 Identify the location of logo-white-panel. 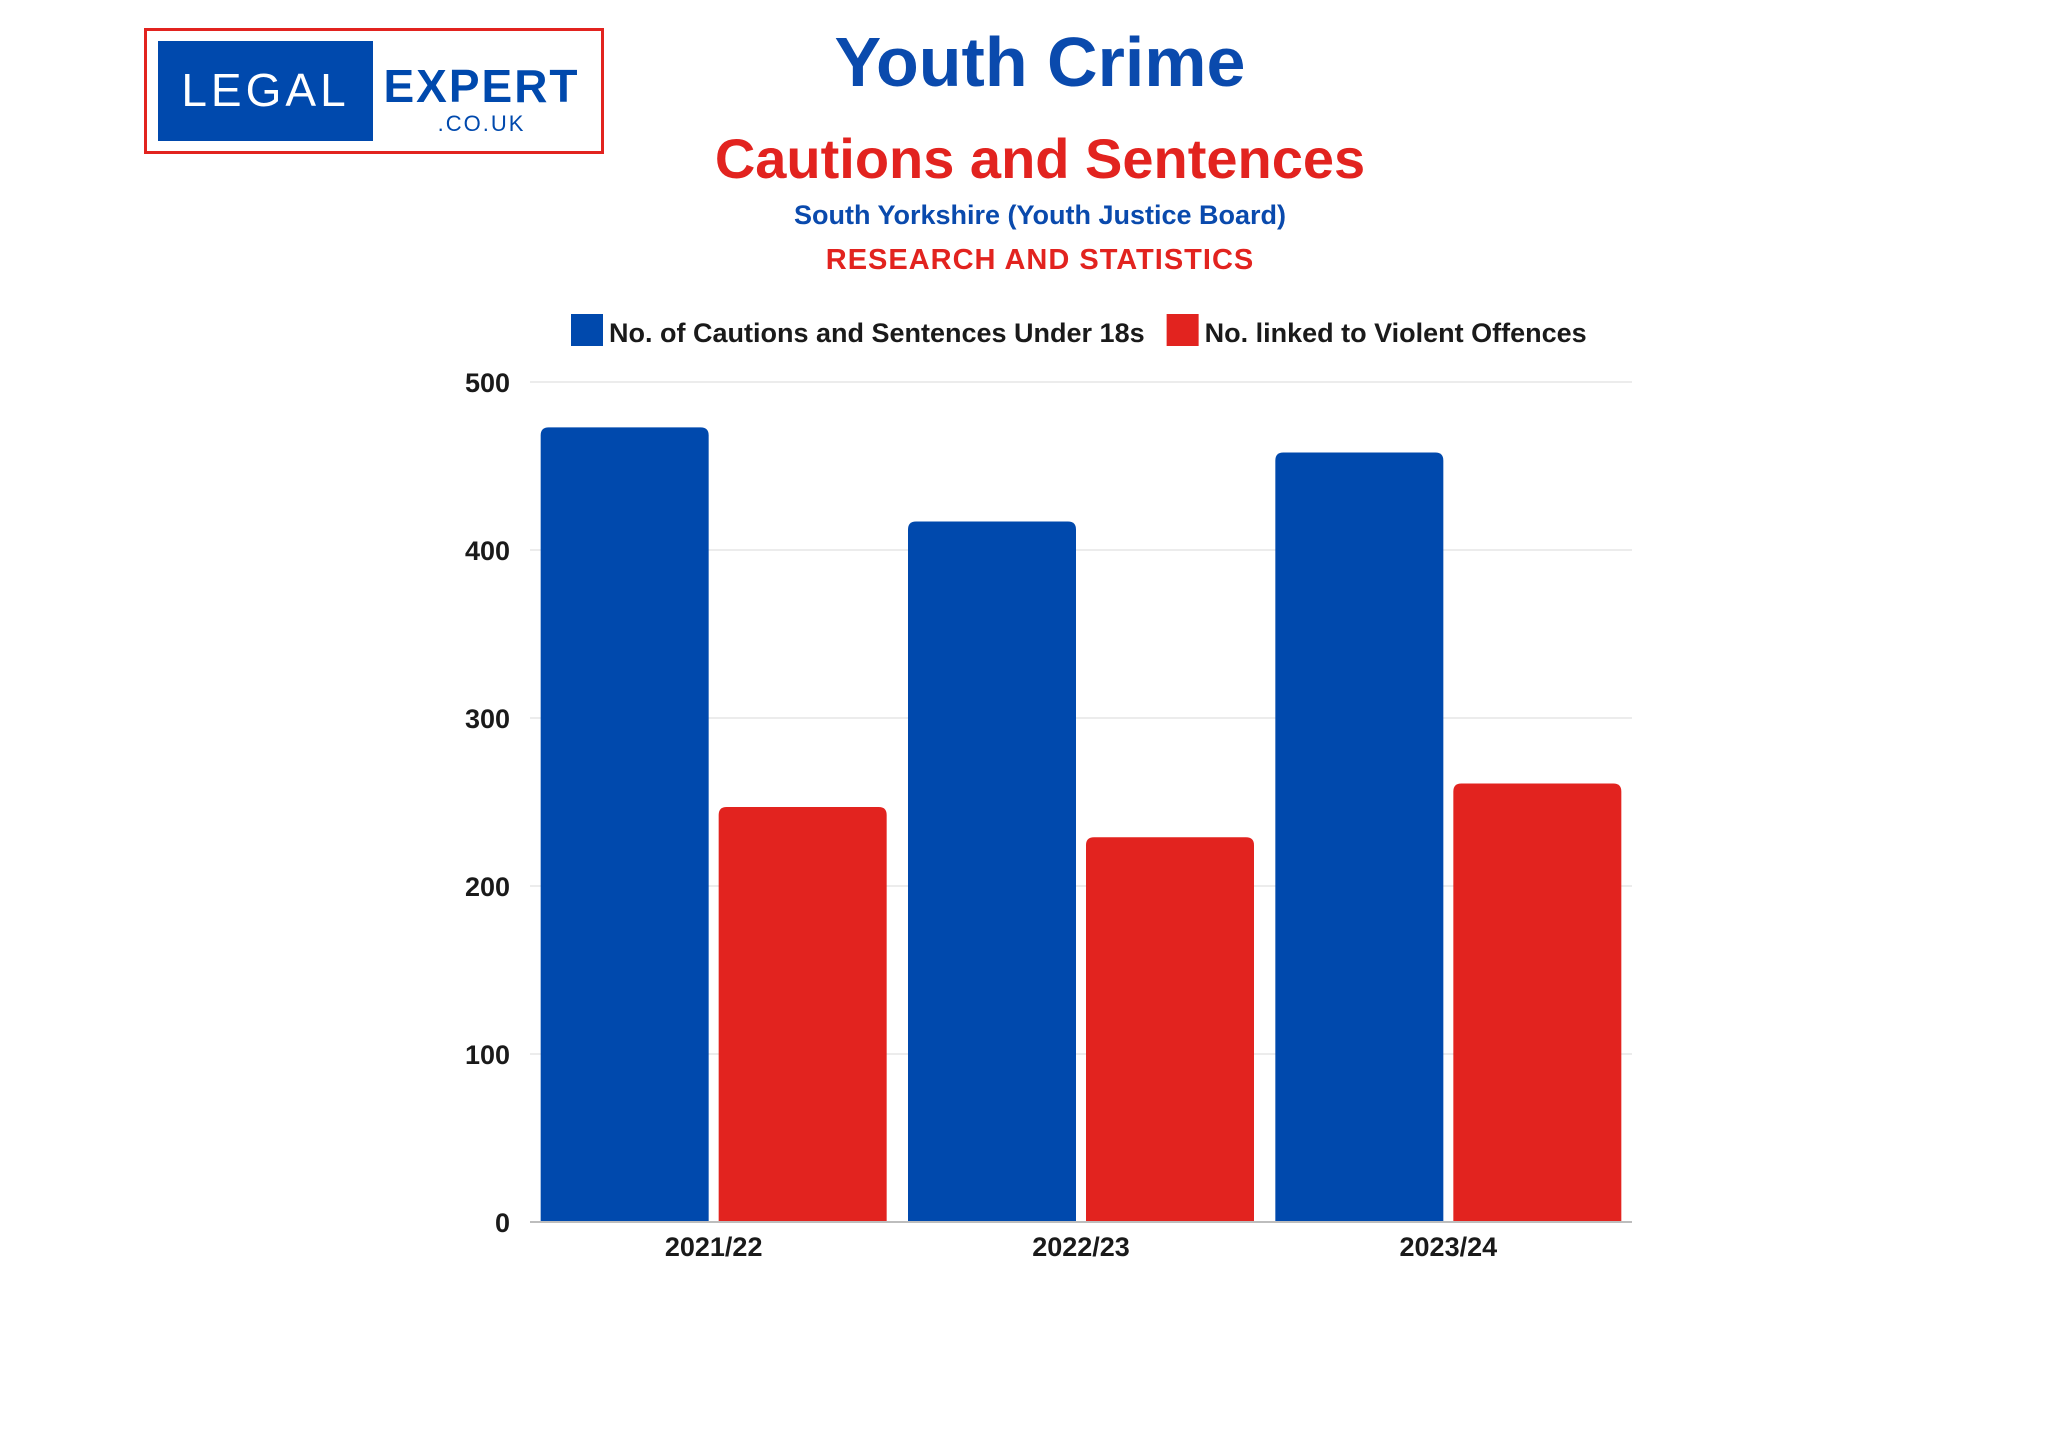
(481, 91).